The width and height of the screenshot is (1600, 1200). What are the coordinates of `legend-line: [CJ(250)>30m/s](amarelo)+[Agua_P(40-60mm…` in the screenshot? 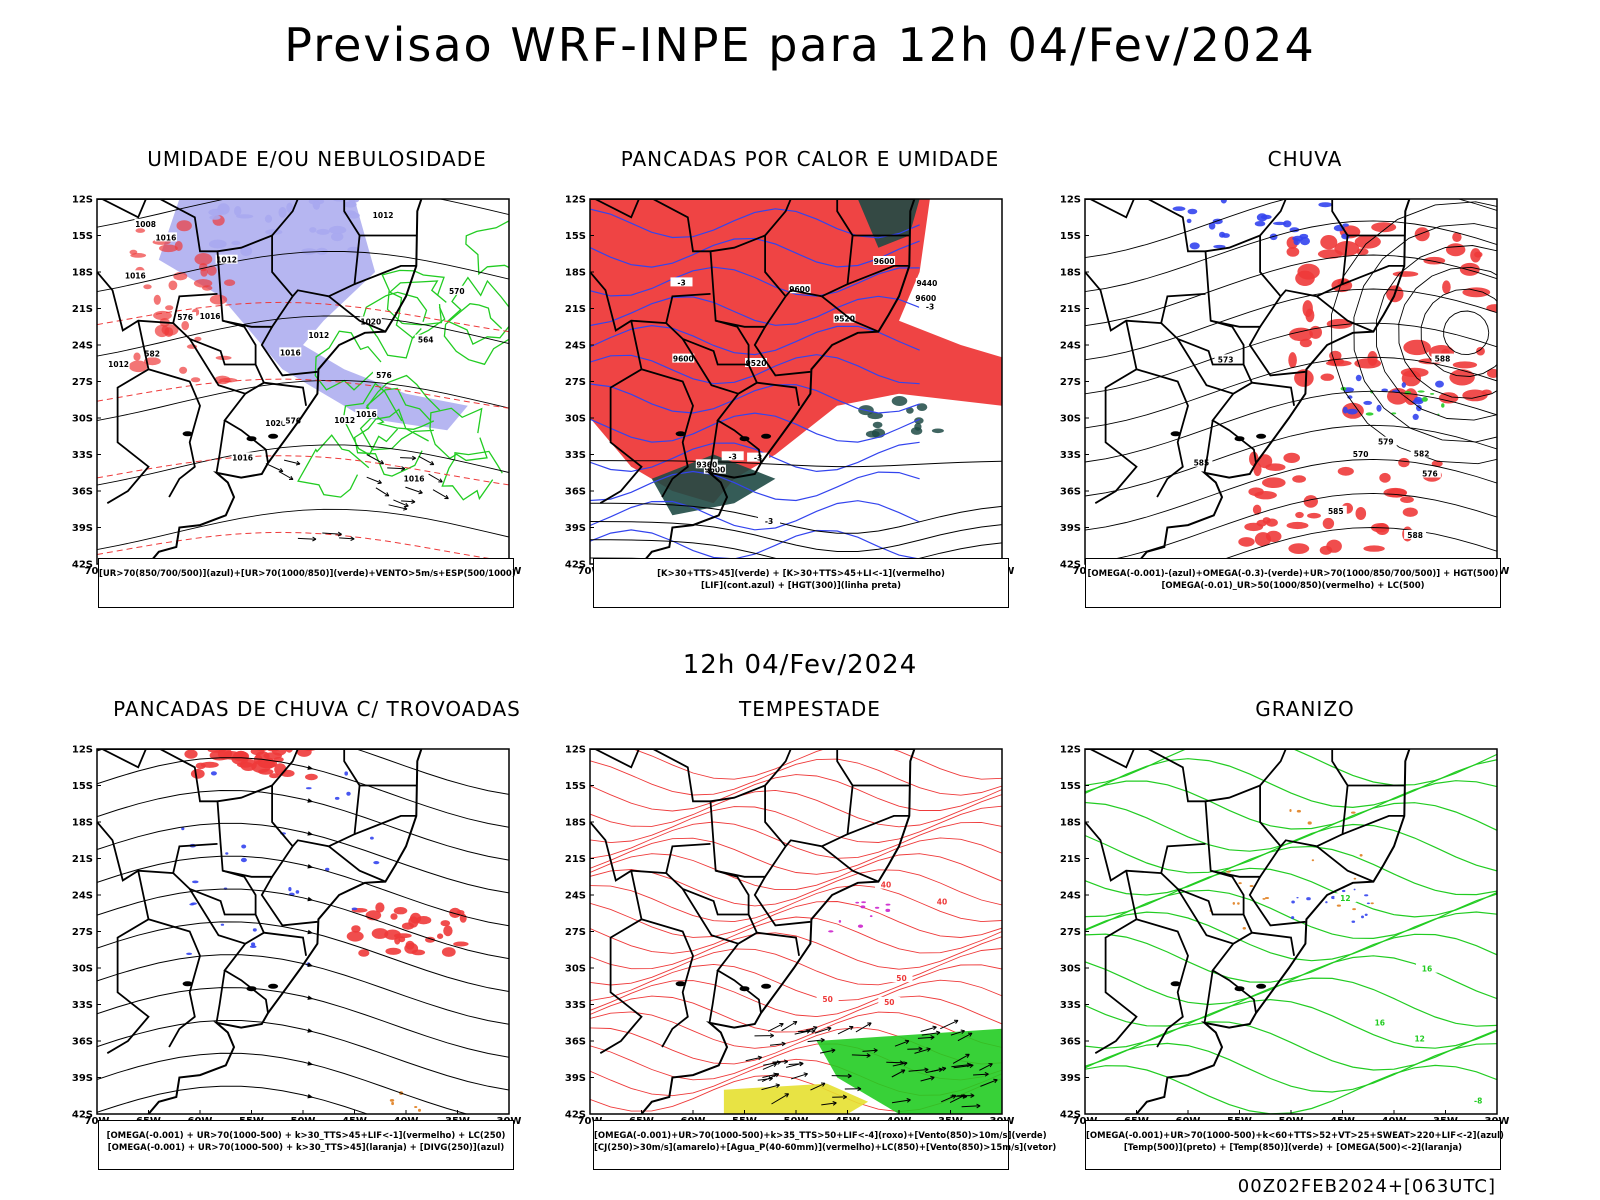 It's located at (825, 1148).